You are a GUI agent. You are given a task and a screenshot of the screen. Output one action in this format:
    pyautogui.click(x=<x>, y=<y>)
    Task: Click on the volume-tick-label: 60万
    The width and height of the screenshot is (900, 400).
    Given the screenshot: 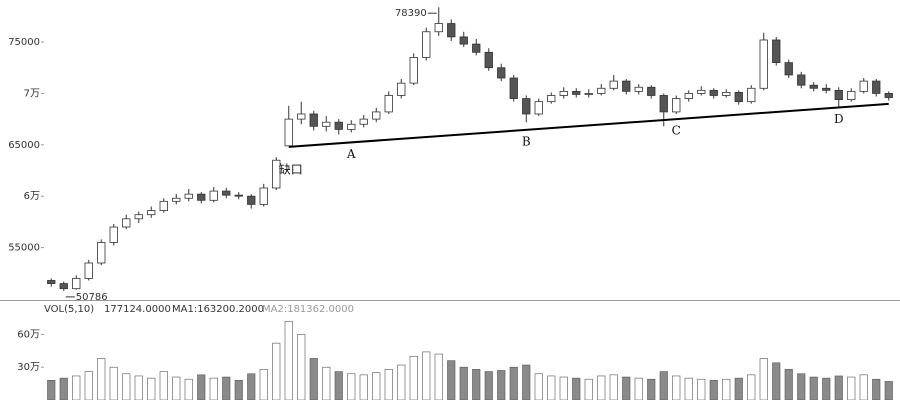 What is the action you would take?
    pyautogui.click(x=28, y=334)
    